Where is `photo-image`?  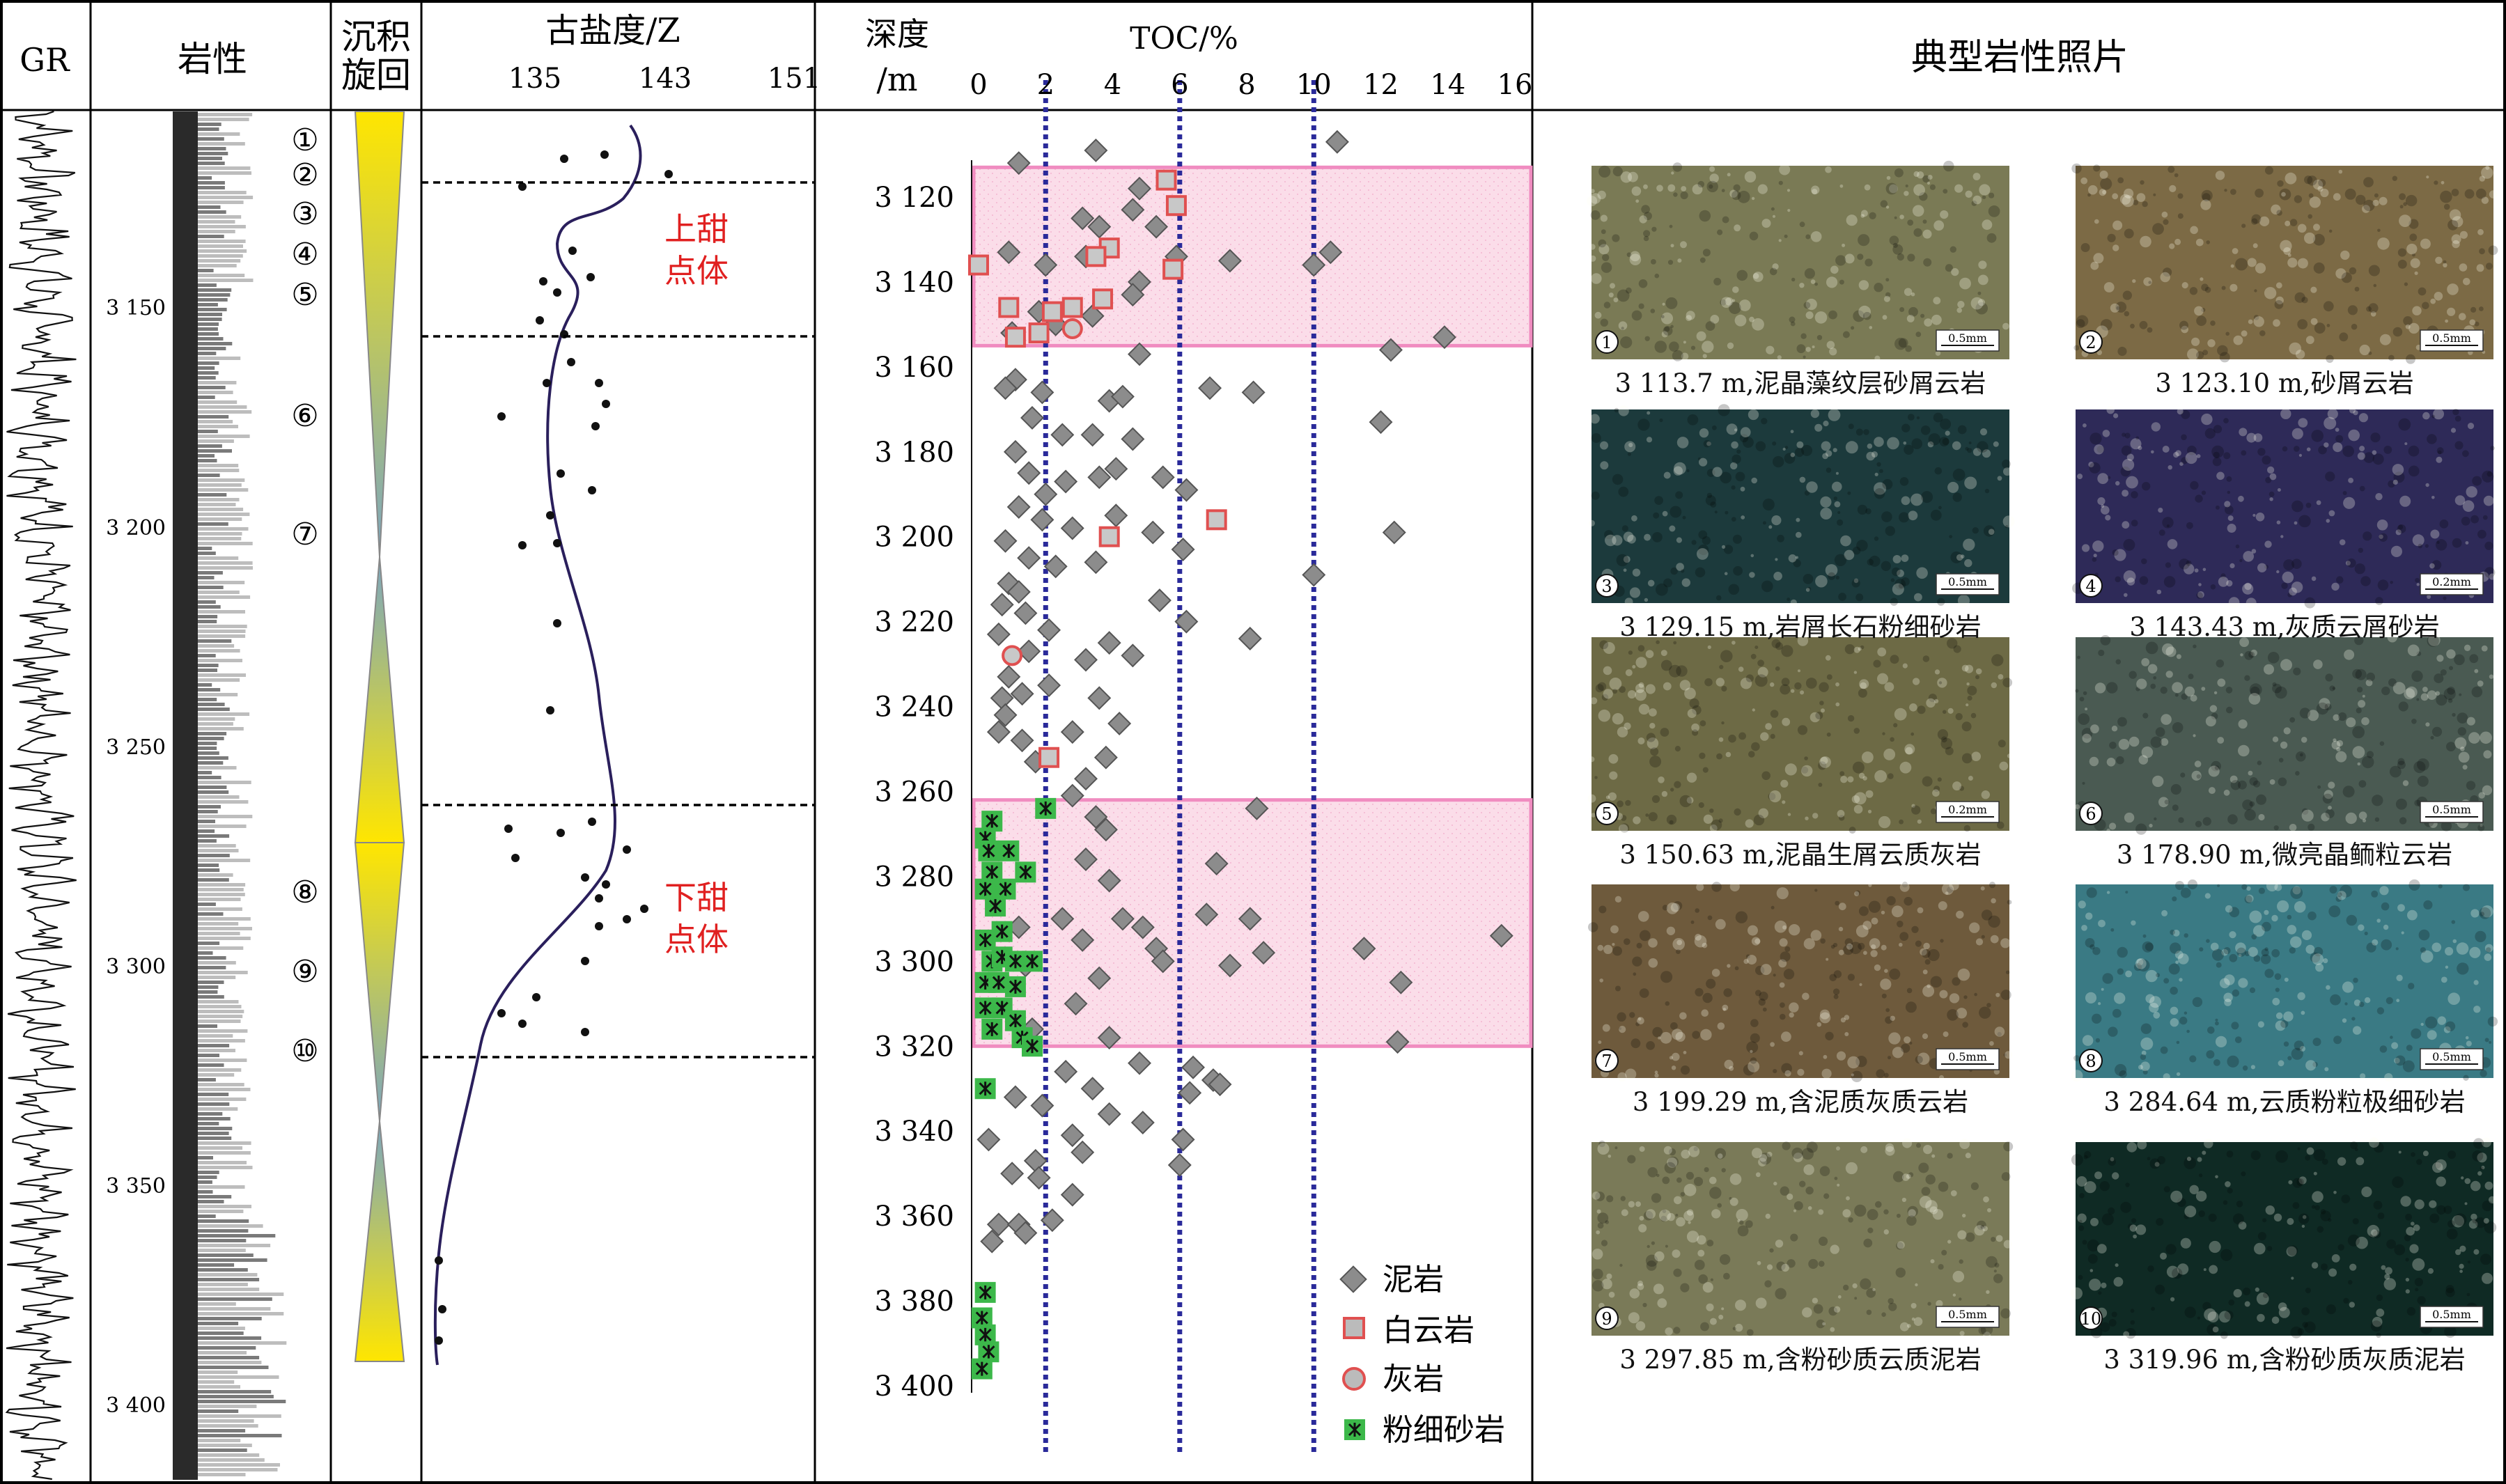
photo-image is located at coordinates (1800, 734).